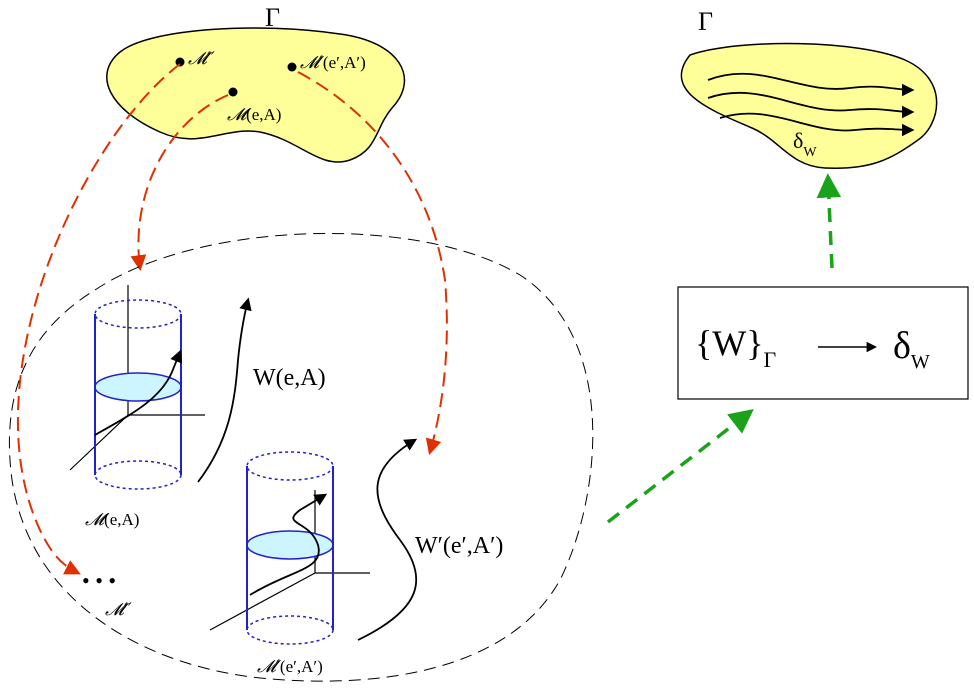 The height and width of the screenshot is (692, 974). What do you see at coordinates (387, 539) in the screenshot?
I see `worldline-w-prime` at bounding box center [387, 539].